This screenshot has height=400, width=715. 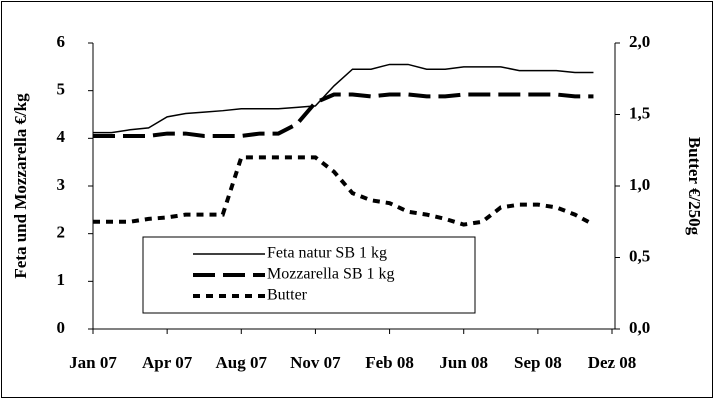 What do you see at coordinates (61, 327) in the screenshot?
I see `y-tick-label: 0` at bounding box center [61, 327].